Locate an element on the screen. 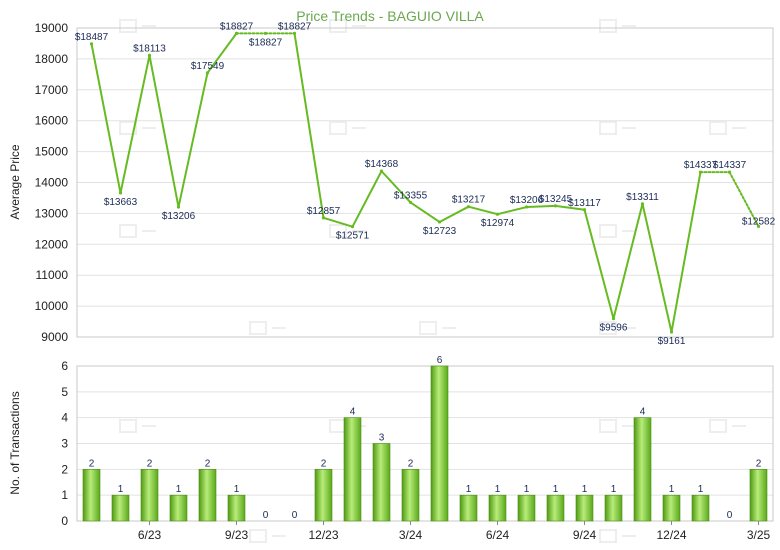 The height and width of the screenshot is (550, 780). x-tick-label: 12/24 is located at coordinates (671, 535).